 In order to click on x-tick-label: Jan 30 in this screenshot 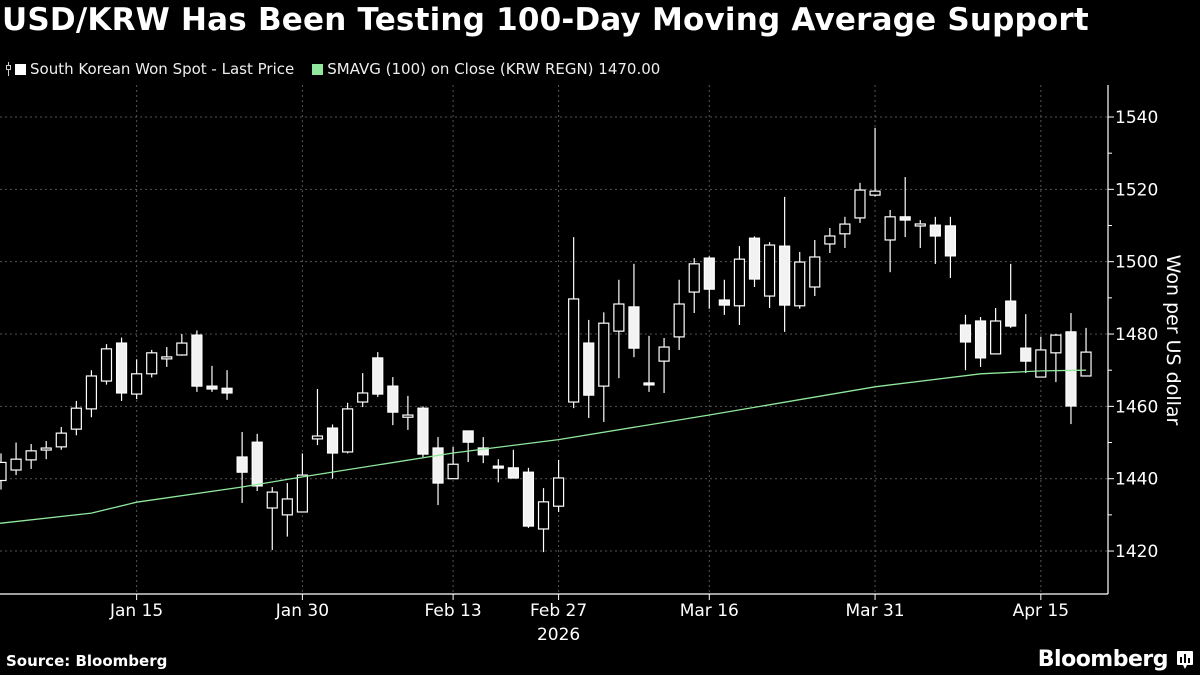, I will do `click(302, 611)`.